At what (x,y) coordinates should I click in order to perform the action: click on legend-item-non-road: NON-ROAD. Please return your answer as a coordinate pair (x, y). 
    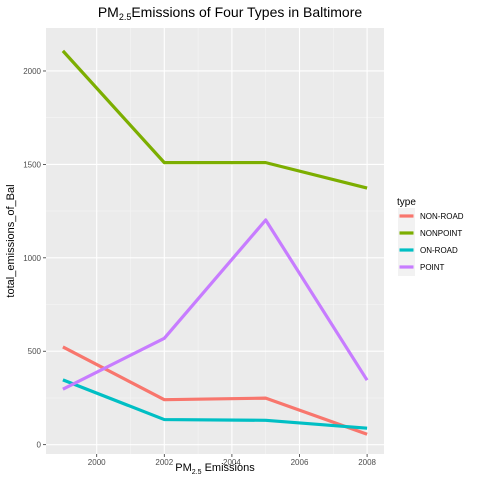
    Looking at the image, I should click on (431, 216).